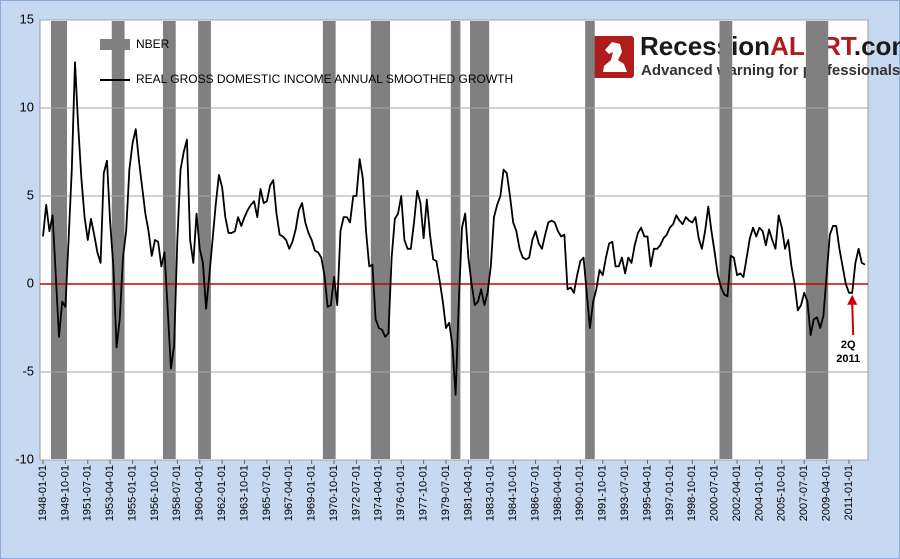 The width and height of the screenshot is (900, 559). What do you see at coordinates (132, 493) in the screenshot?
I see `x-tick-label: 1955-01-01` at bounding box center [132, 493].